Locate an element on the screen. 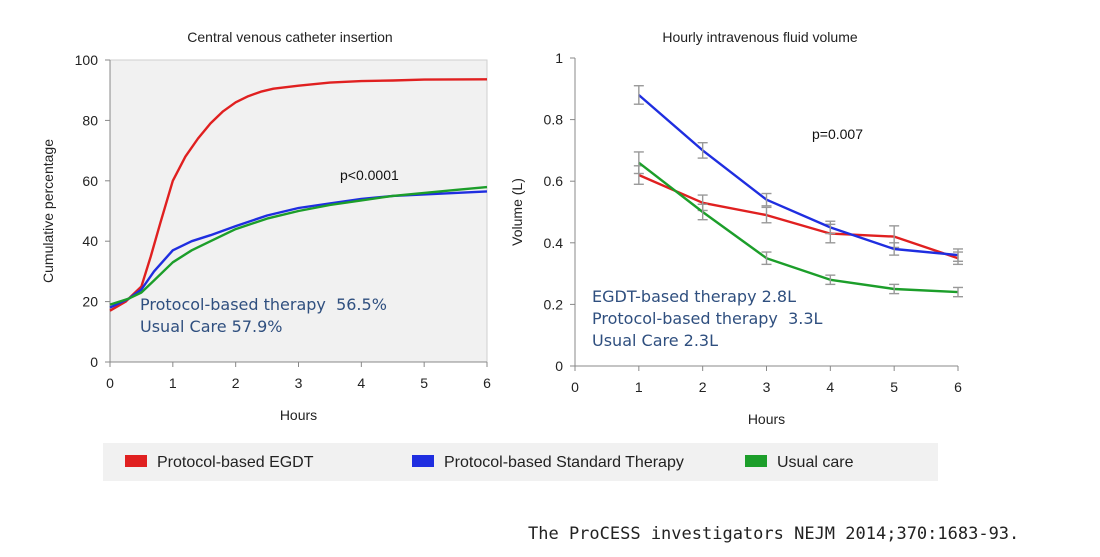  y-tick-label: 0.8 is located at coordinates (554, 120).